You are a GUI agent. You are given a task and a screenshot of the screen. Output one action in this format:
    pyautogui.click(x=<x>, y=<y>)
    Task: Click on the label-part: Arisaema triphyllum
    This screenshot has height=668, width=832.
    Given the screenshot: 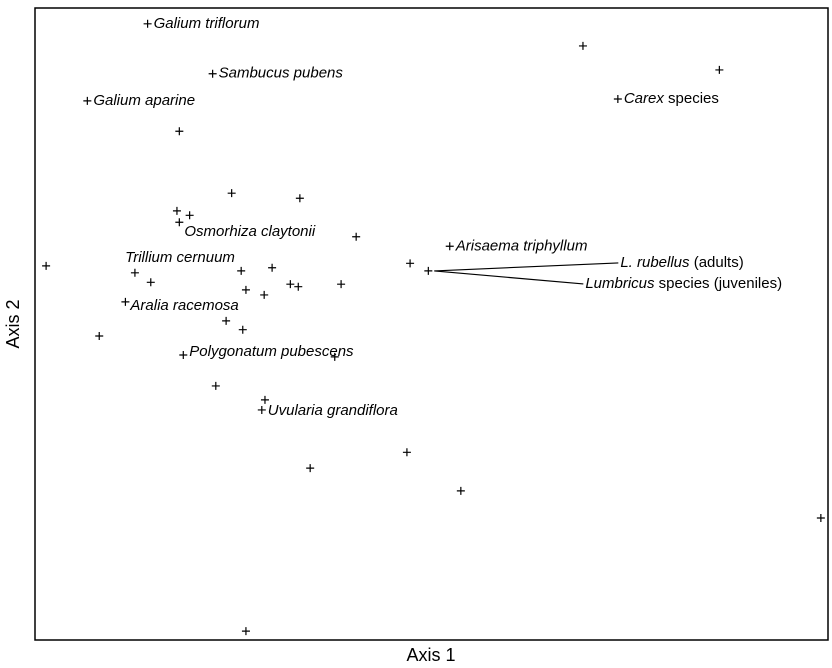 What is the action you would take?
    pyautogui.click(x=521, y=245)
    